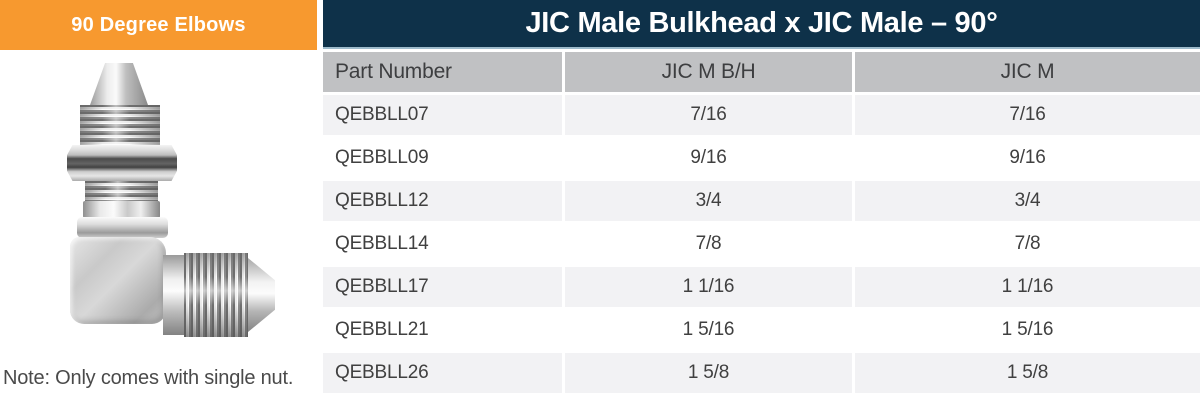  I want to click on jic-m-cell: 3/4, so click(1026, 201).